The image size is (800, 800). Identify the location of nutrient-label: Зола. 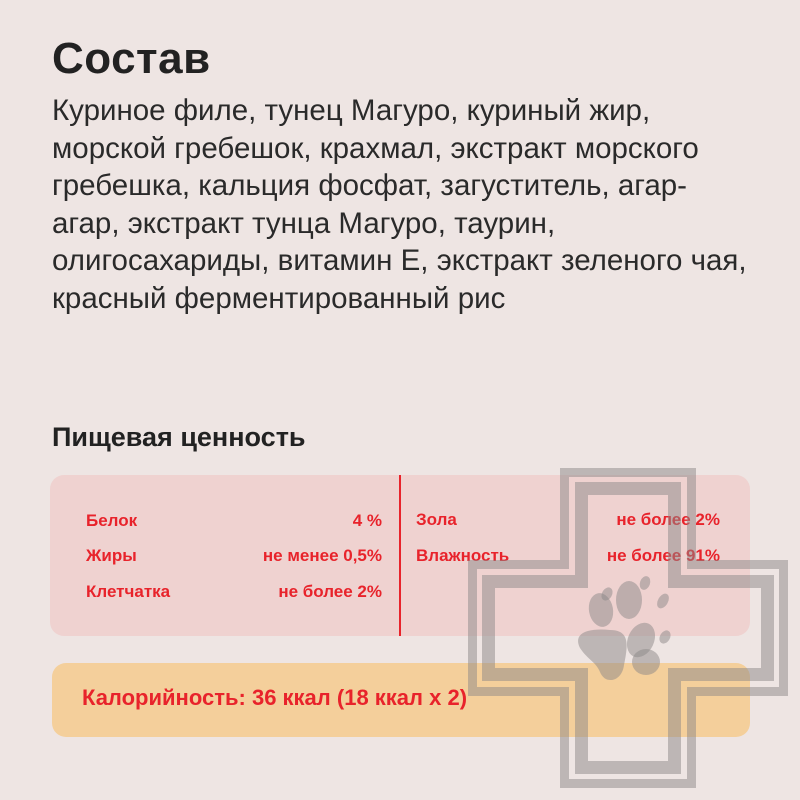
(436, 519).